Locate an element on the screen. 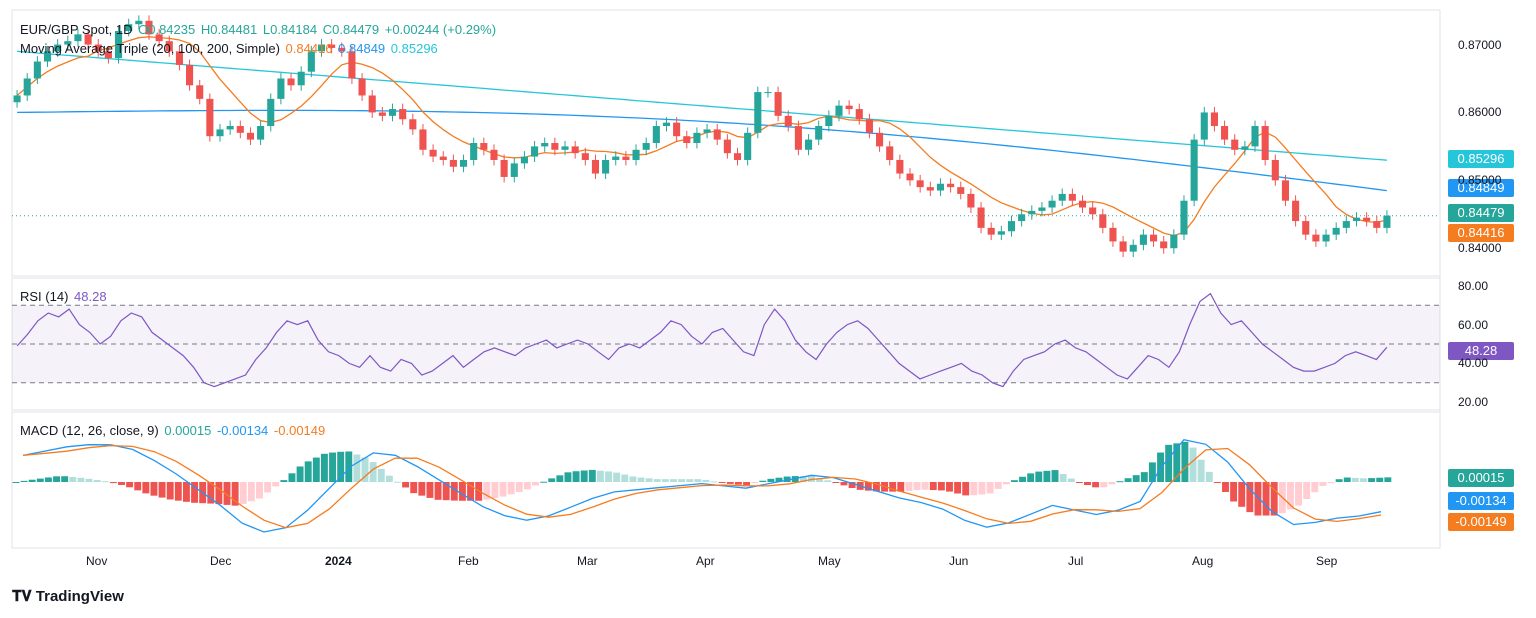 This screenshot has width=1536, height=618. rsi-pane is located at coordinates (726, 340).